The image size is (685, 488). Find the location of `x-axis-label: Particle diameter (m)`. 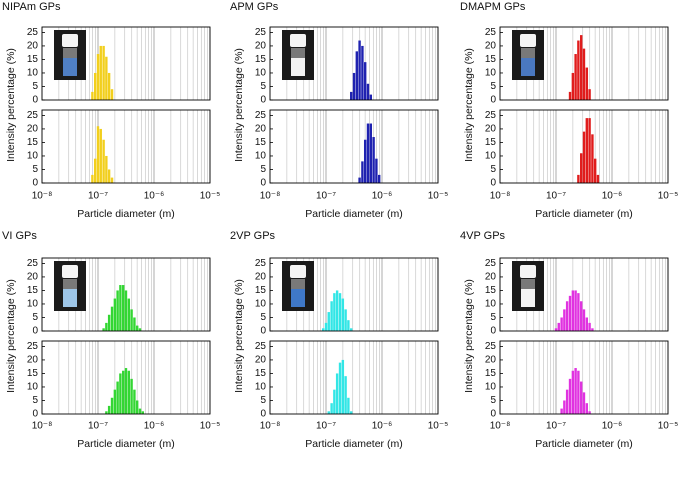

x-axis-label: Particle diameter (m) is located at coordinates (125, 214).